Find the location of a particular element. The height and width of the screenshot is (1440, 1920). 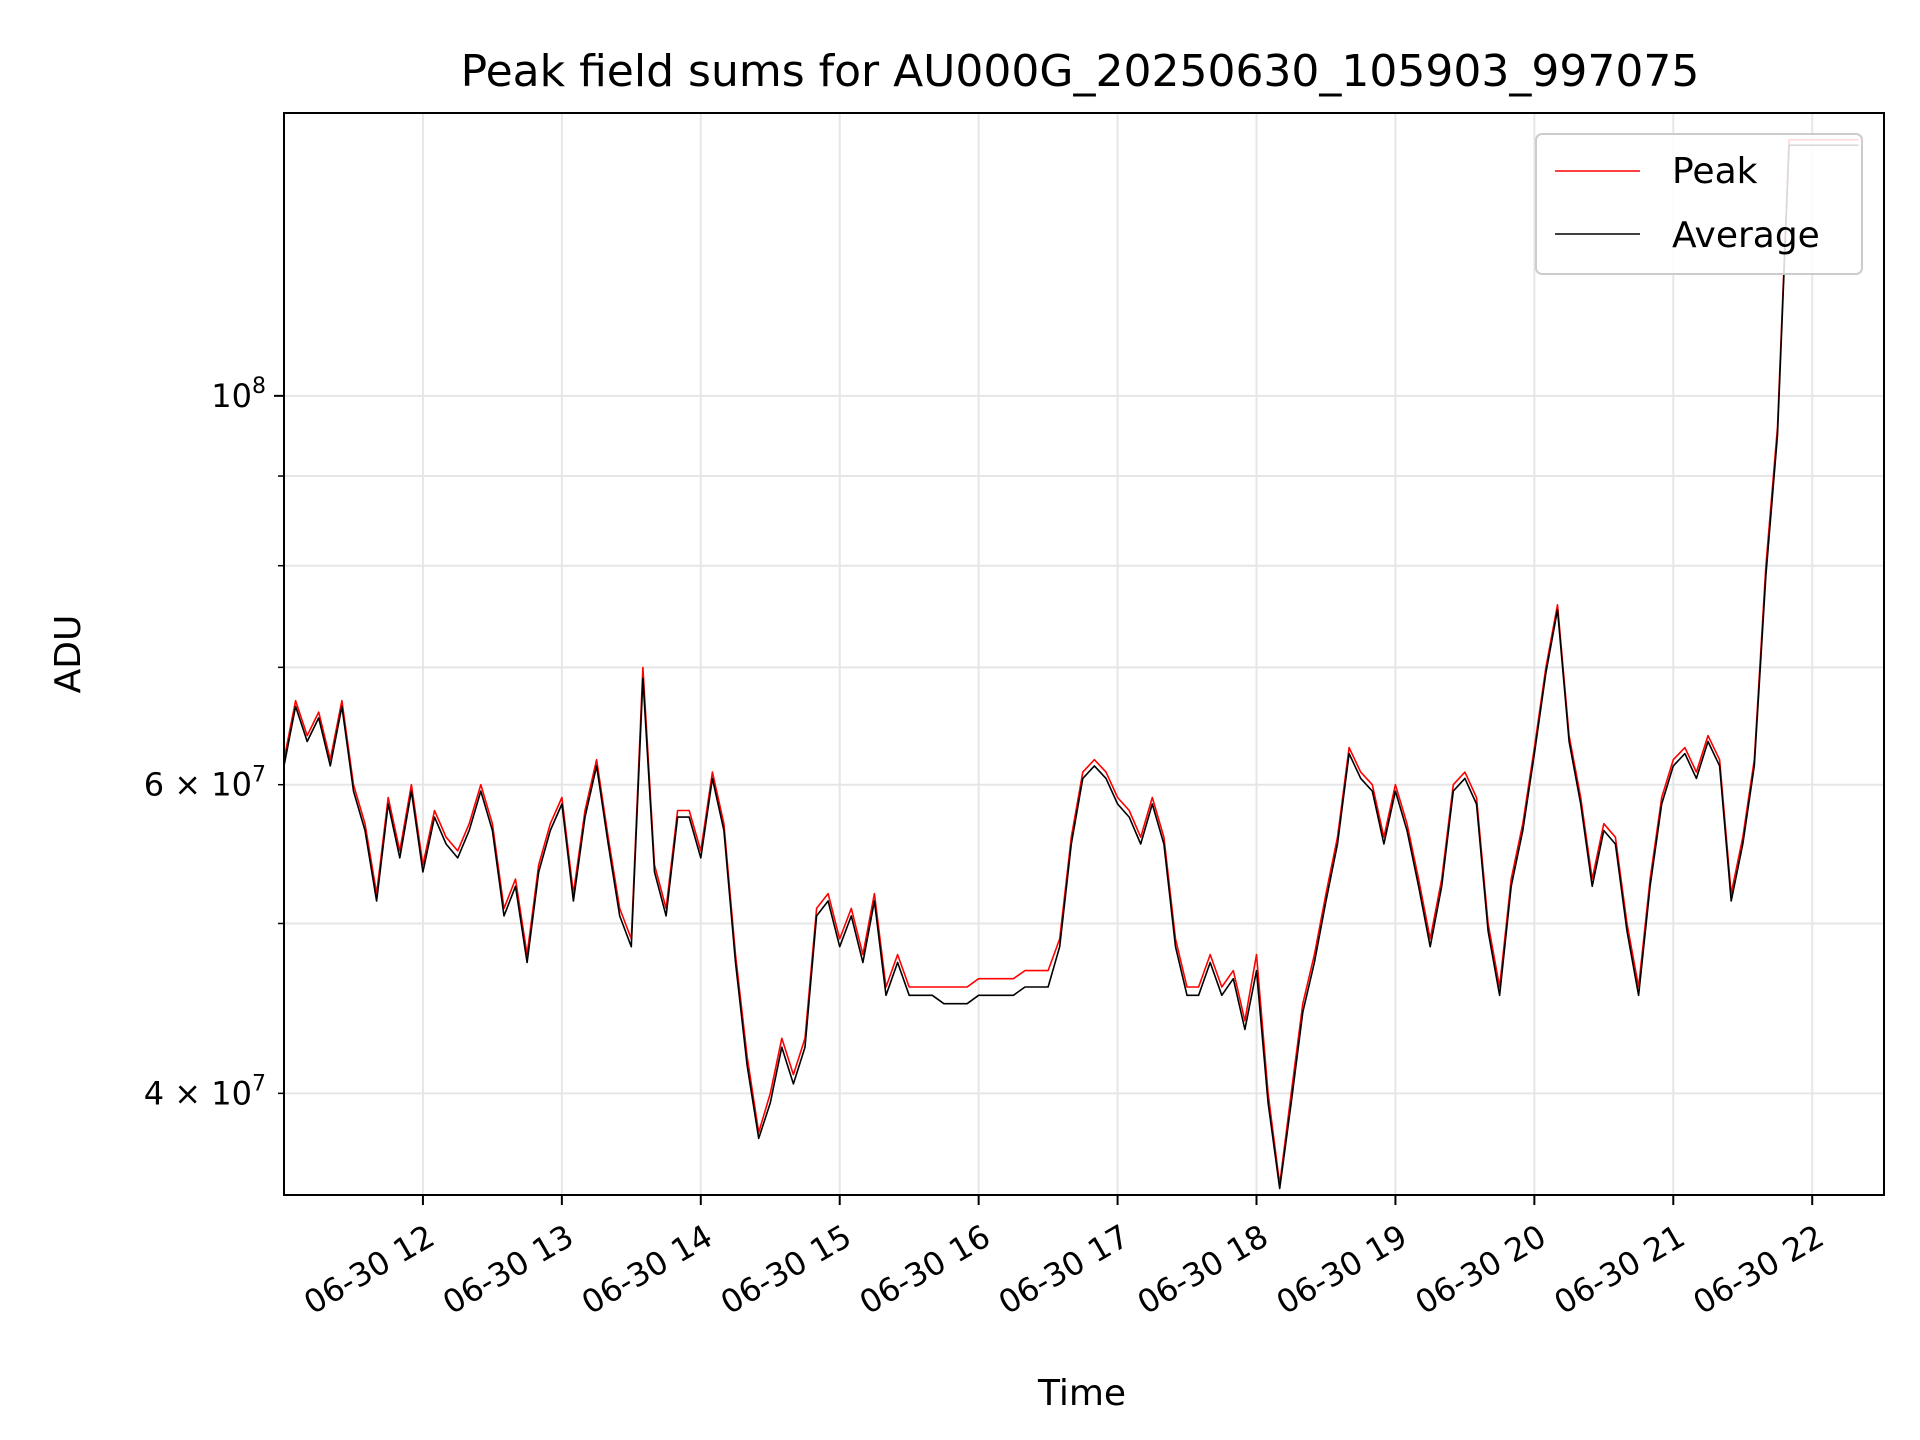

legend: Peak Average is located at coordinates (1699, 204).